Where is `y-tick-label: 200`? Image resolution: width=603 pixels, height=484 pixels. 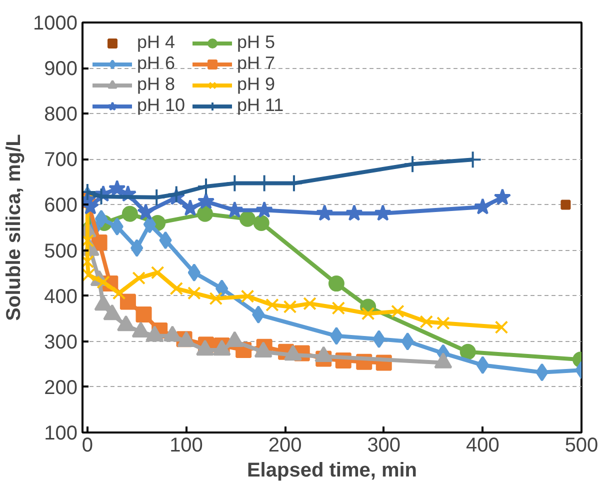 y-tick-label: 200 is located at coordinates (61, 387).